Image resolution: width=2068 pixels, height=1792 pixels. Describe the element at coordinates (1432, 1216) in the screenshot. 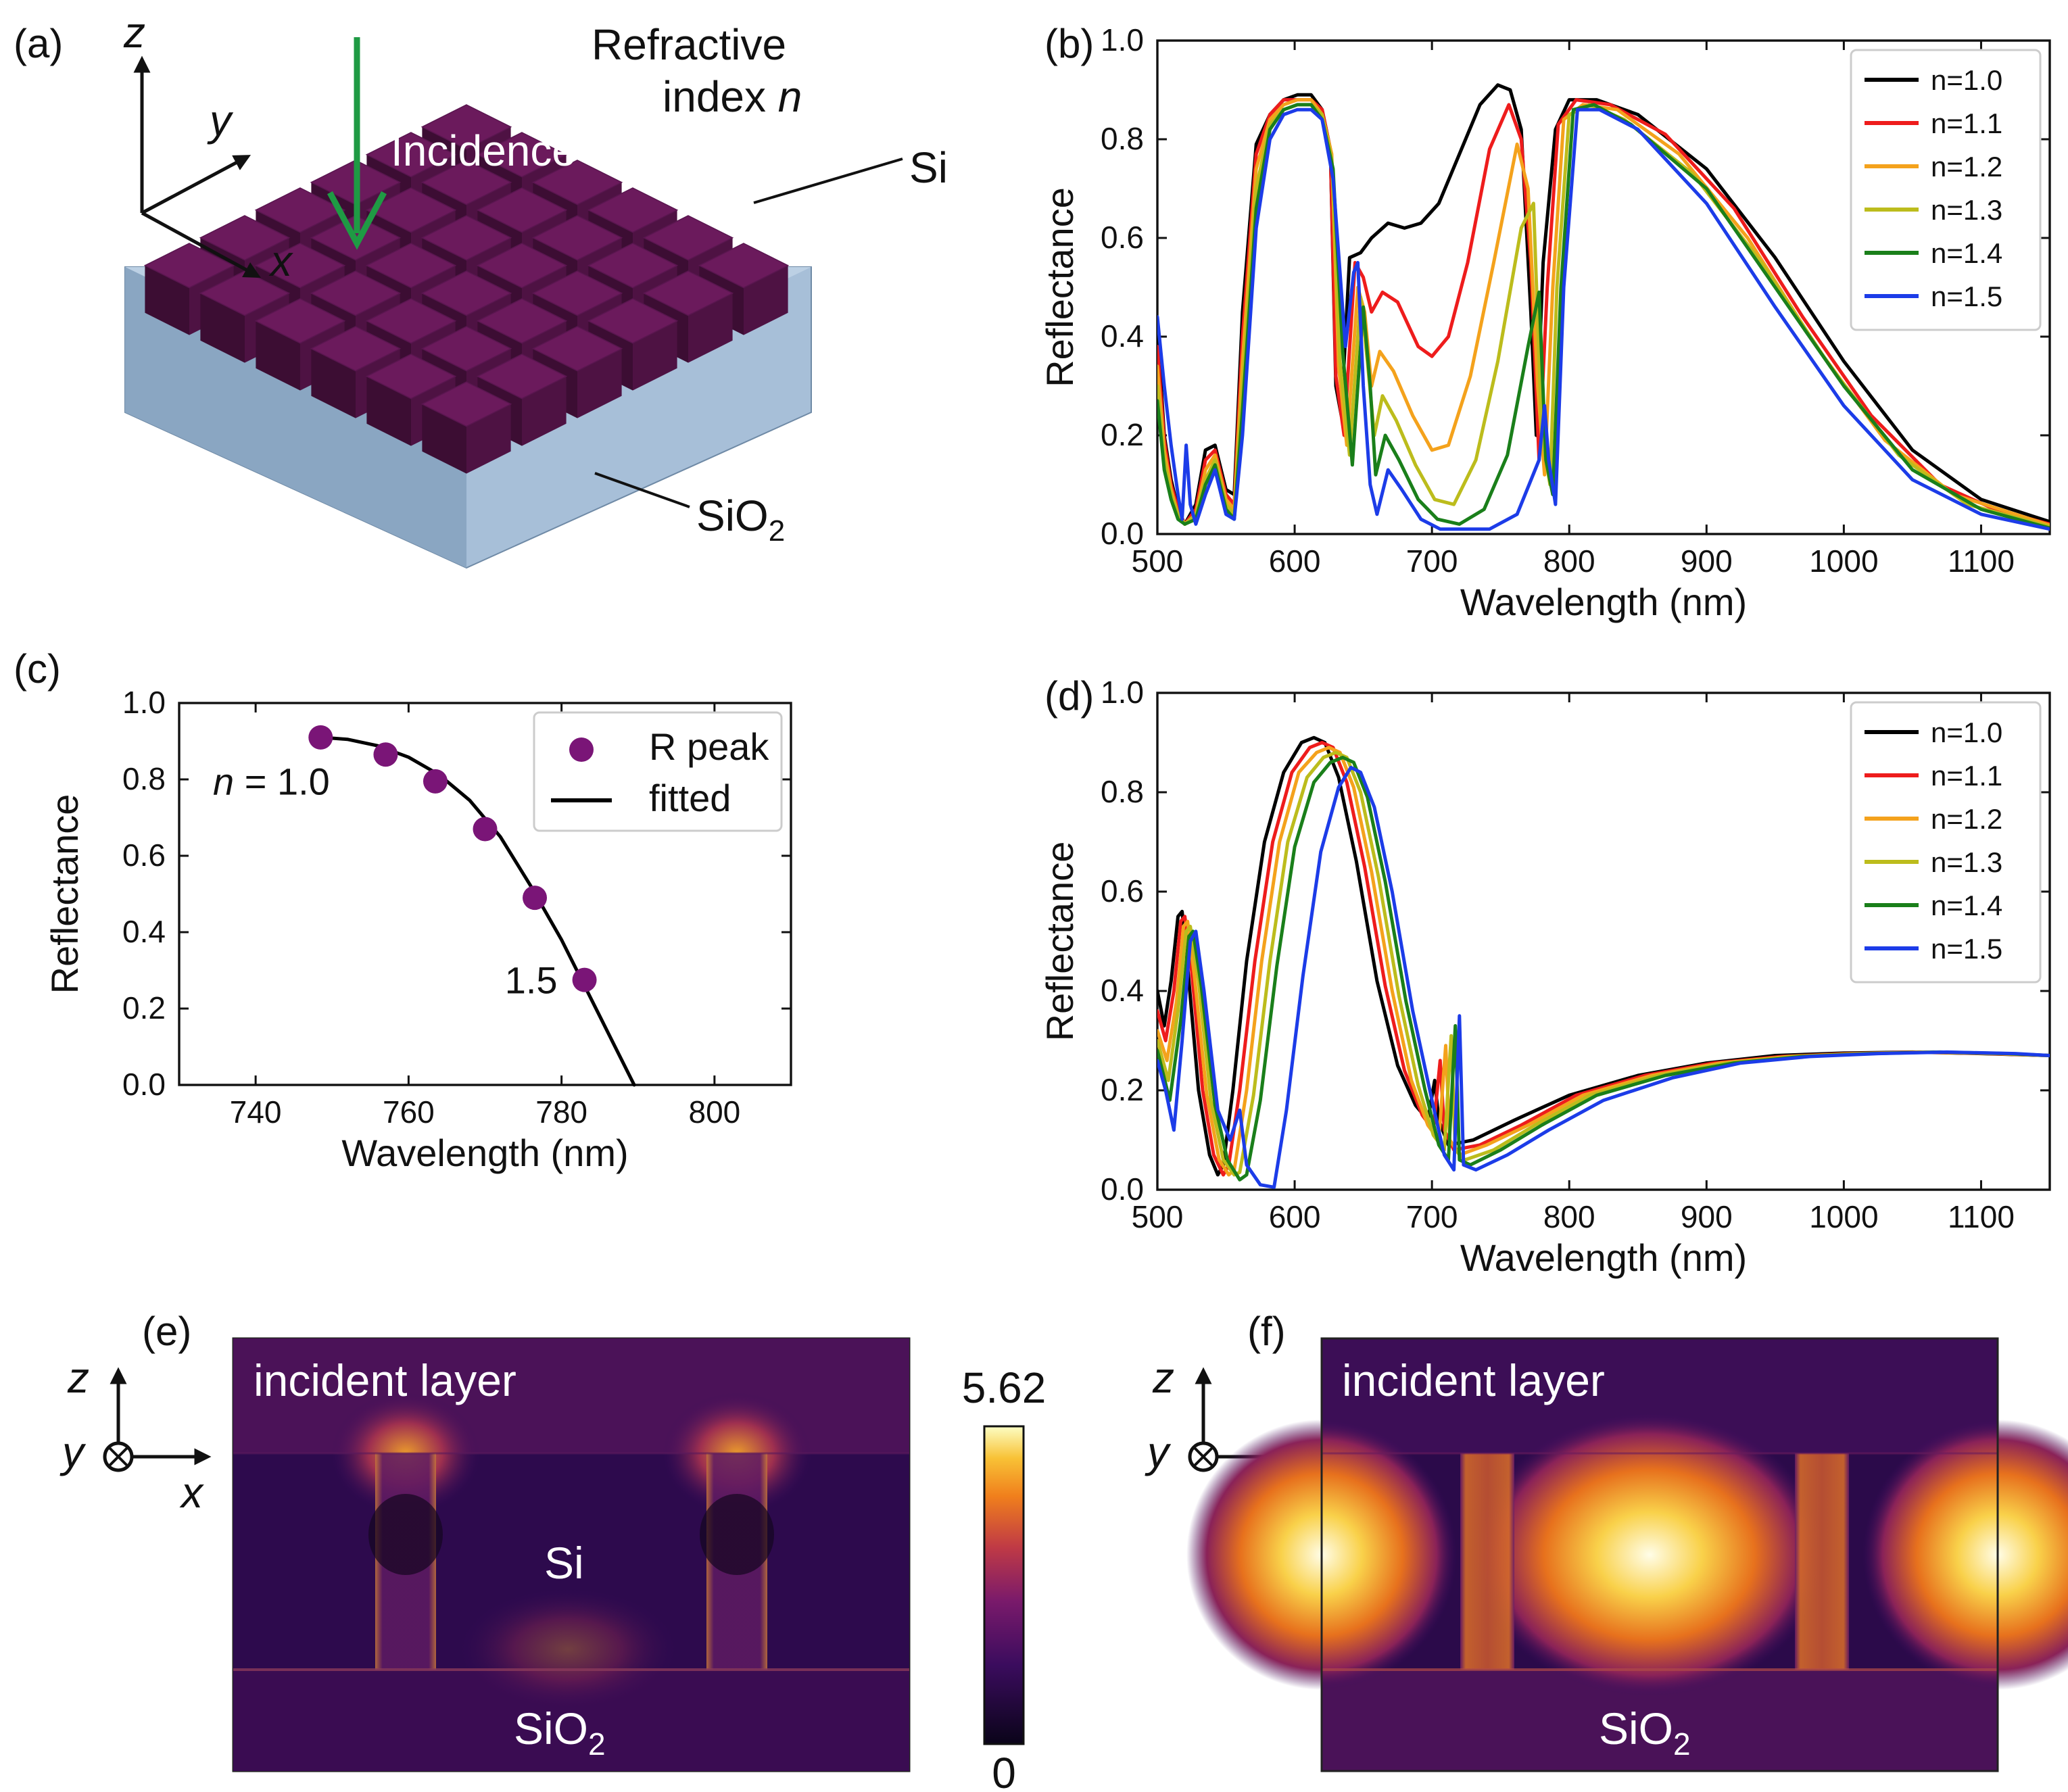

I see `x-tick-label: 700` at that location.